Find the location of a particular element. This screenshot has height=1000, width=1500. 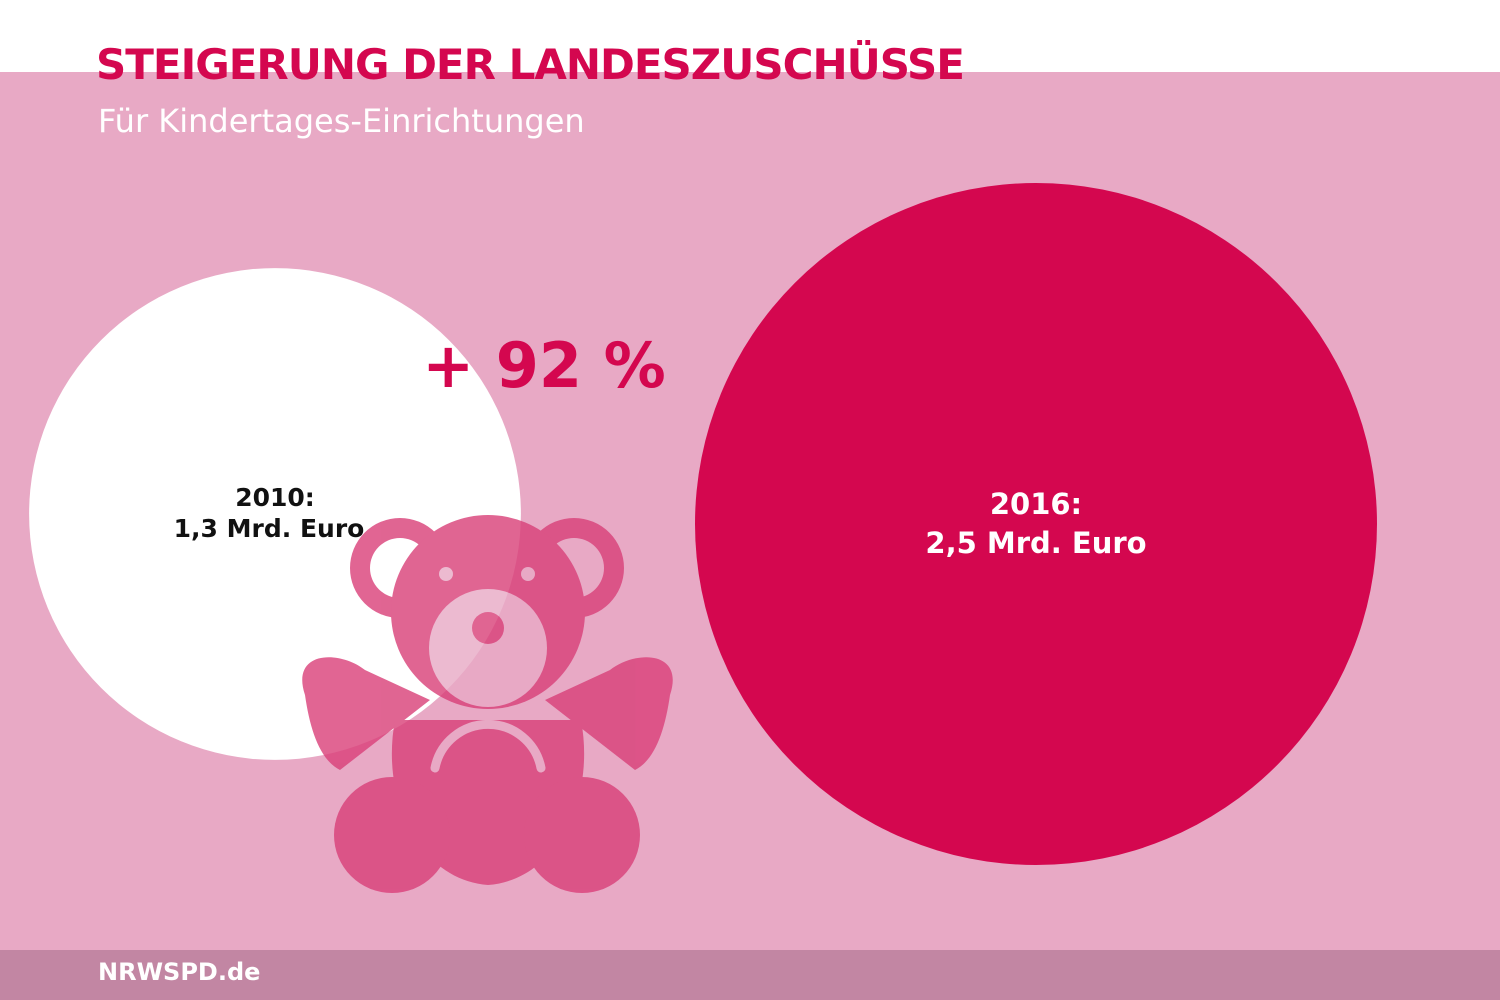

footer-bar is located at coordinates (750, 975).